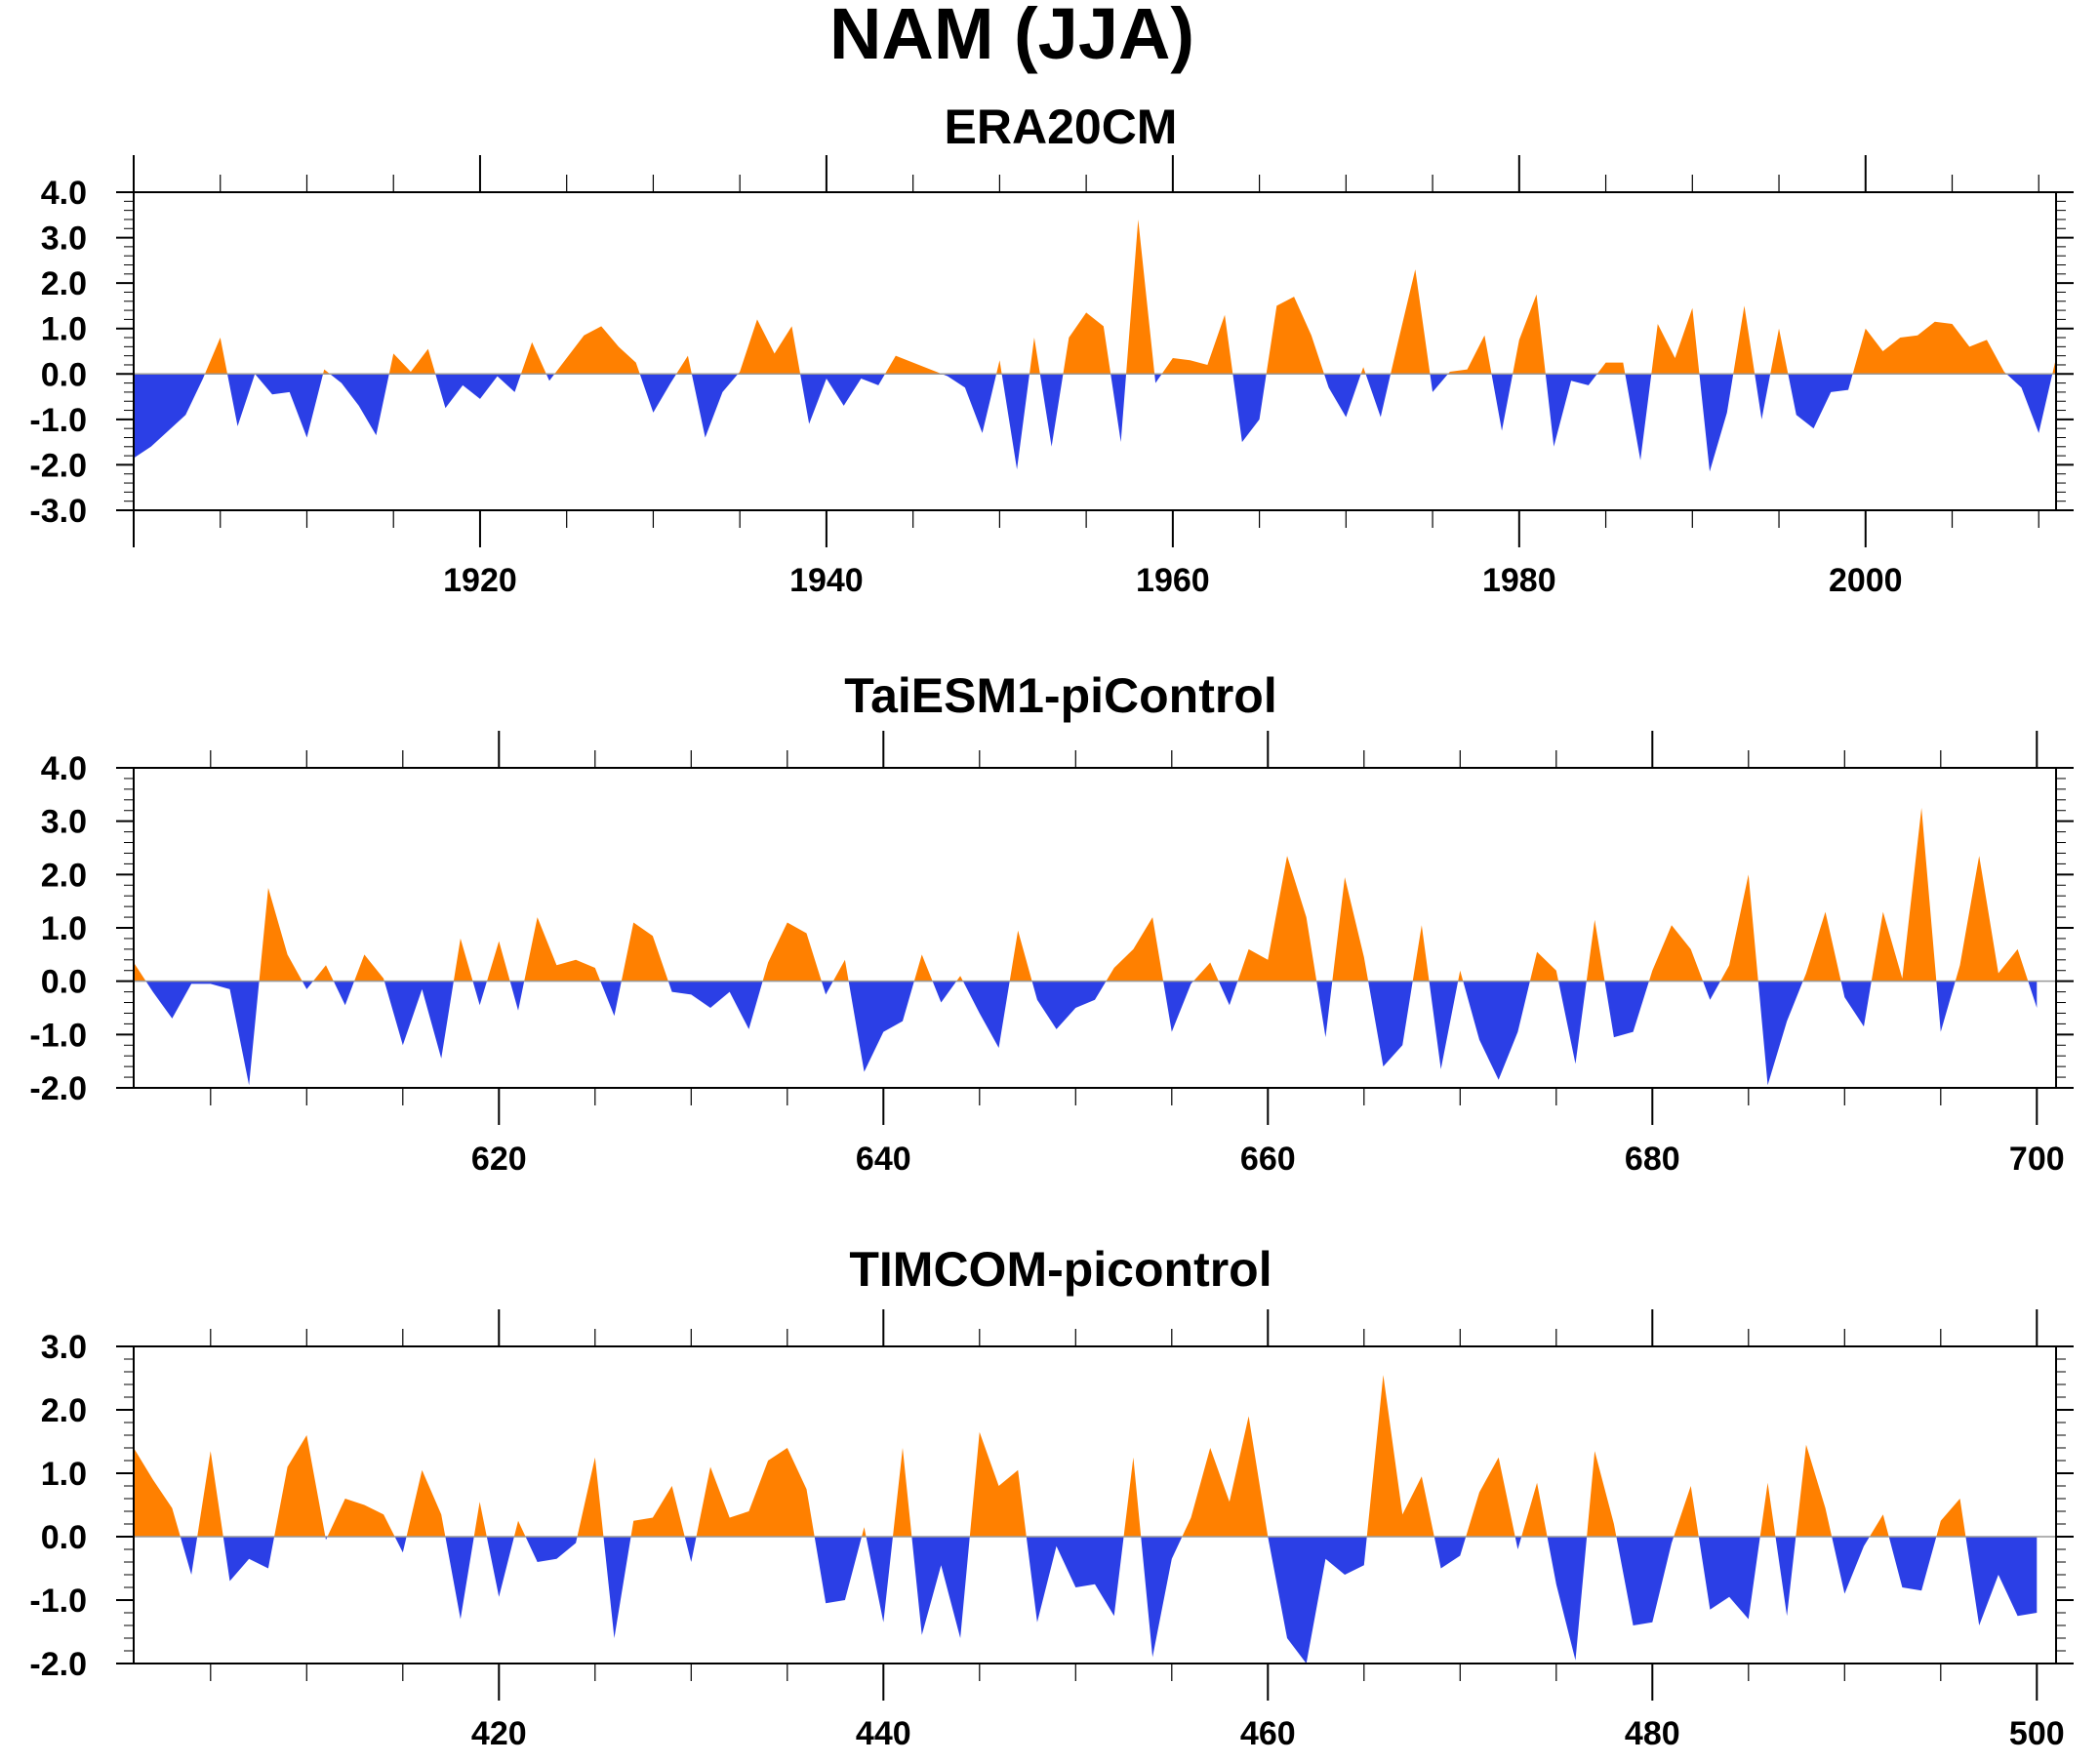 This screenshot has width=2099, height=1764. What do you see at coordinates (64, 194) in the screenshot?
I see `era20cm-ytick-label: 4.0` at bounding box center [64, 194].